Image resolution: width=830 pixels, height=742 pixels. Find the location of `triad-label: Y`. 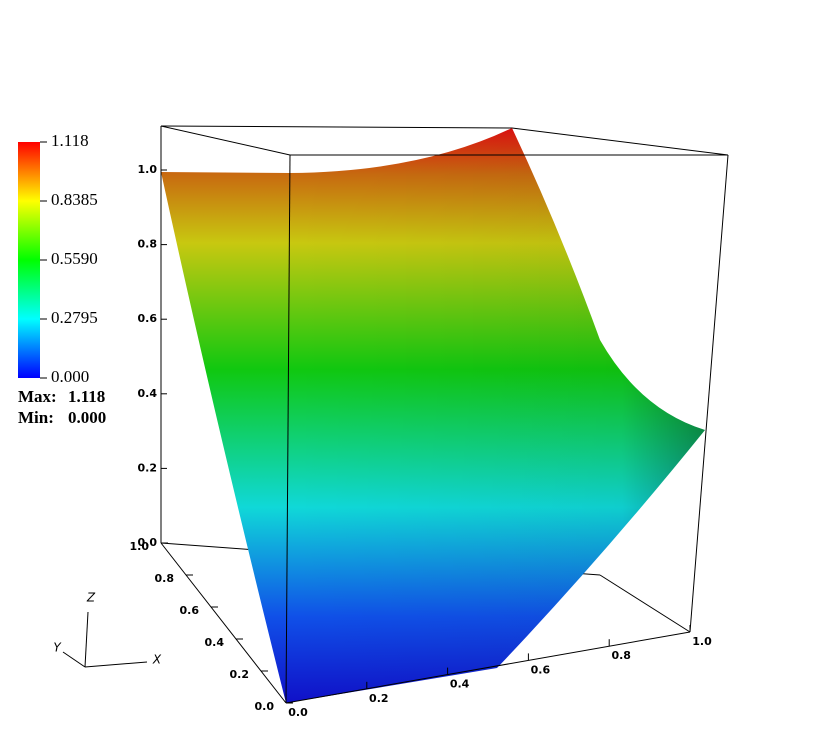

triad-label: Y is located at coordinates (57, 648).